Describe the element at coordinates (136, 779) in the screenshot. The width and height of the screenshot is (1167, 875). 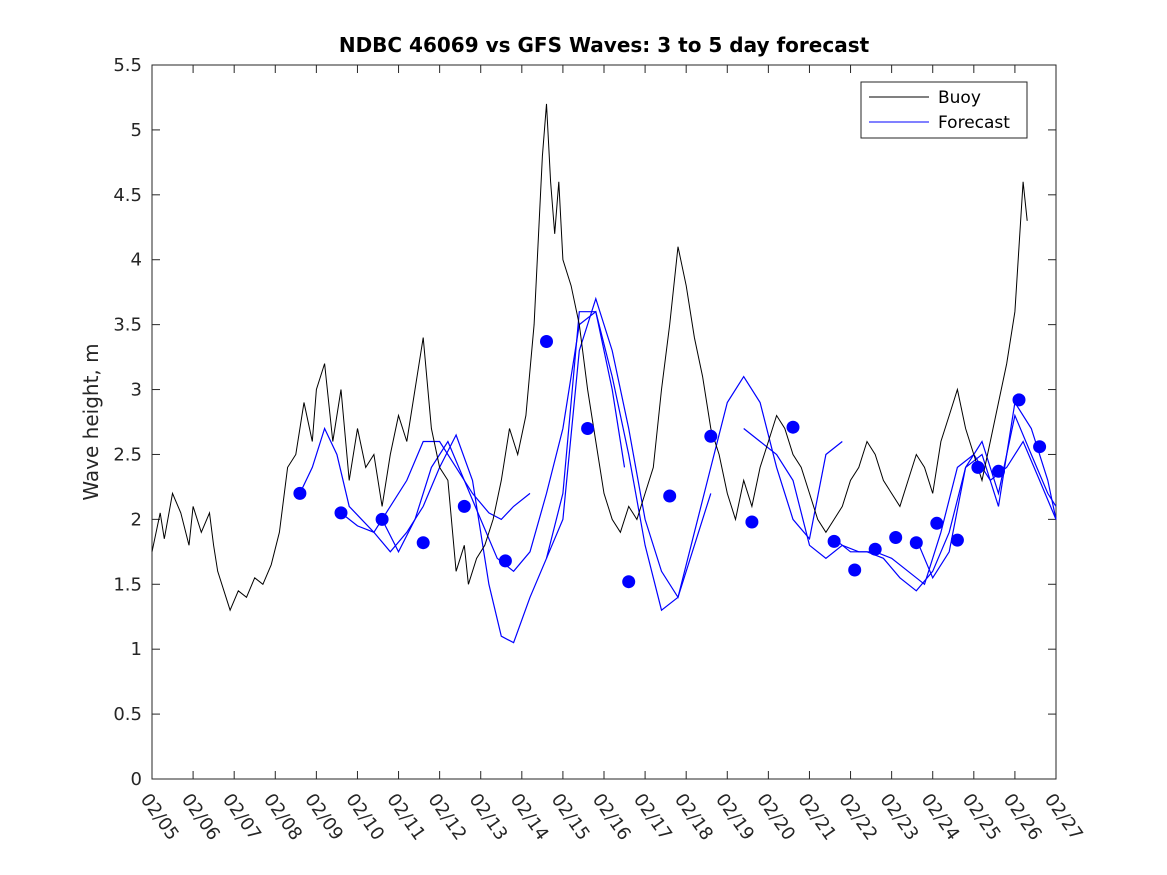
I see `y-tick-label: 0` at that location.